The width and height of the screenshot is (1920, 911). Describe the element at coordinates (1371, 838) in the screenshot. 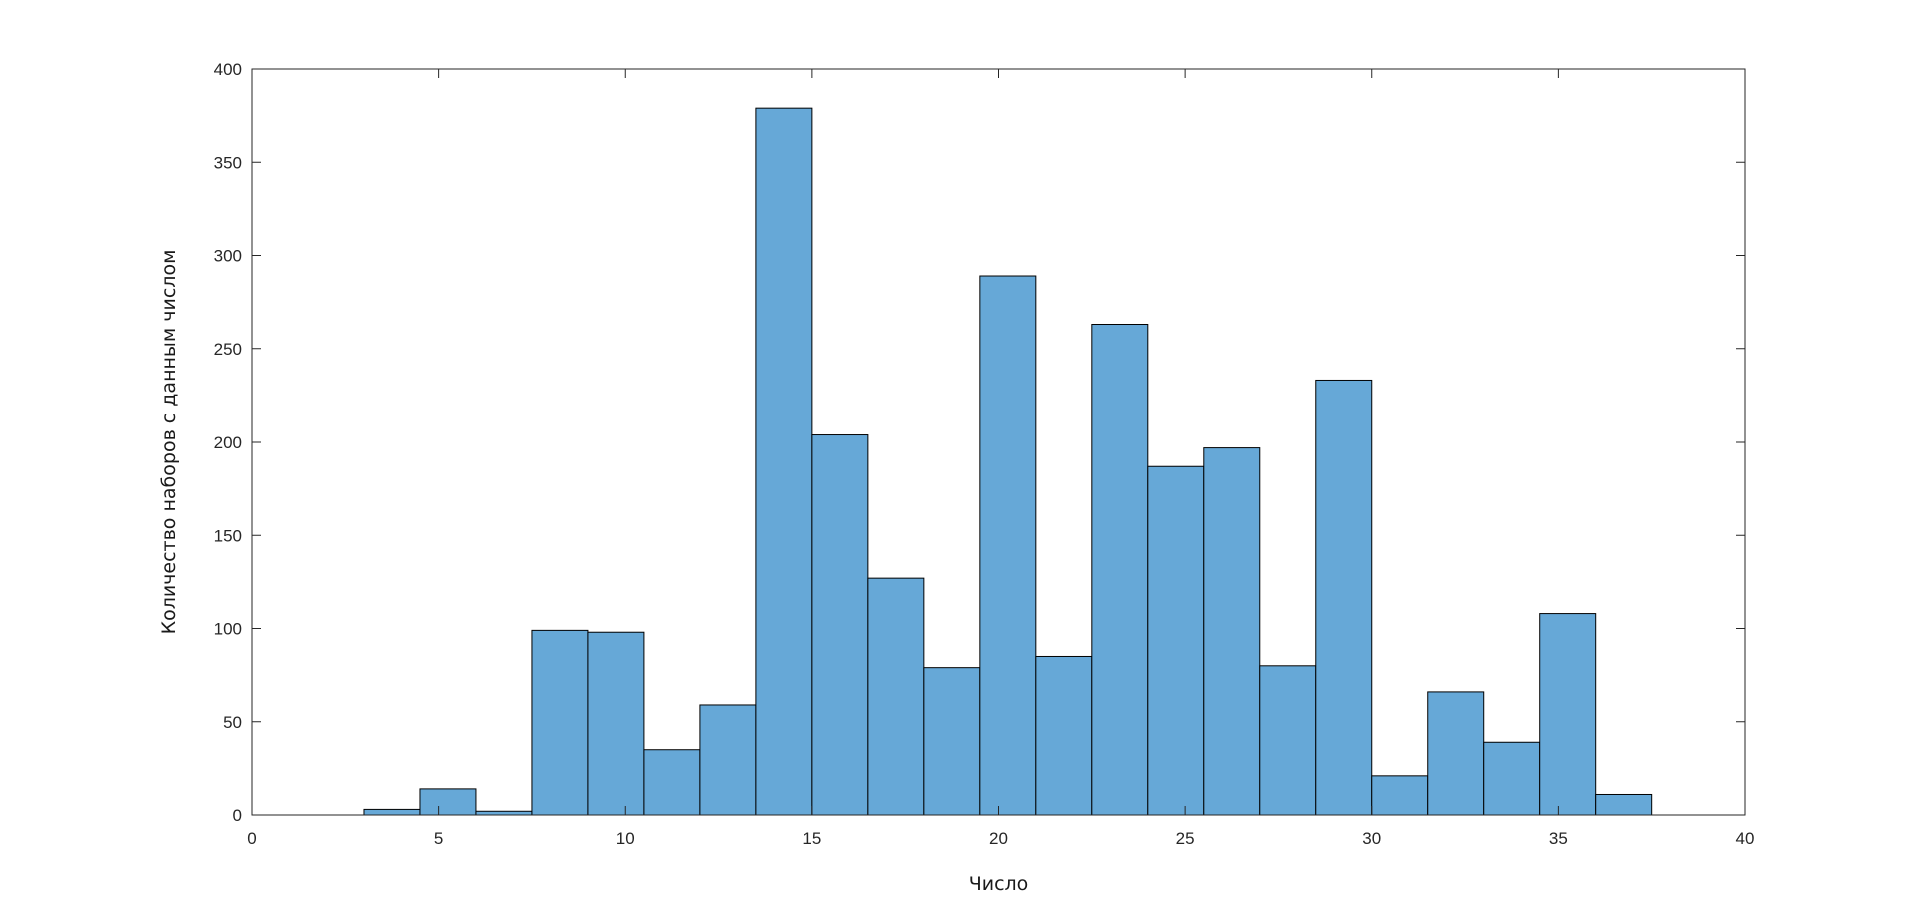

I see `x-tick-label-30: 30` at that location.